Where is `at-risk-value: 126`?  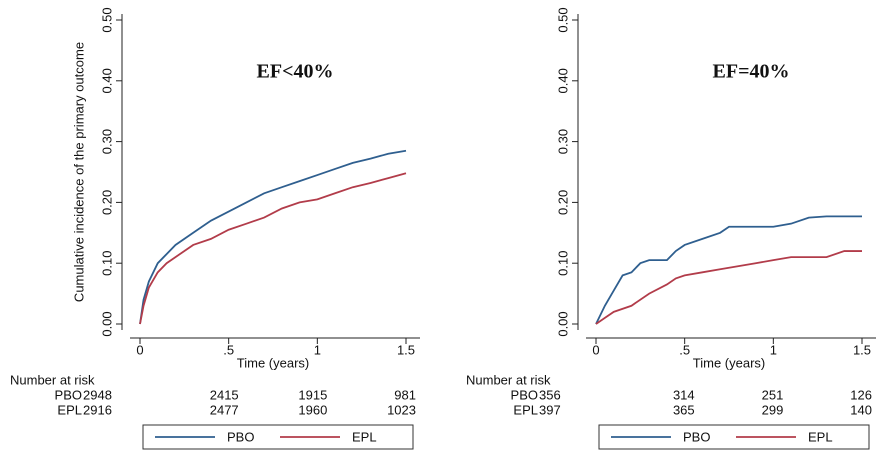 at-risk-value: 126 is located at coordinates (861, 394).